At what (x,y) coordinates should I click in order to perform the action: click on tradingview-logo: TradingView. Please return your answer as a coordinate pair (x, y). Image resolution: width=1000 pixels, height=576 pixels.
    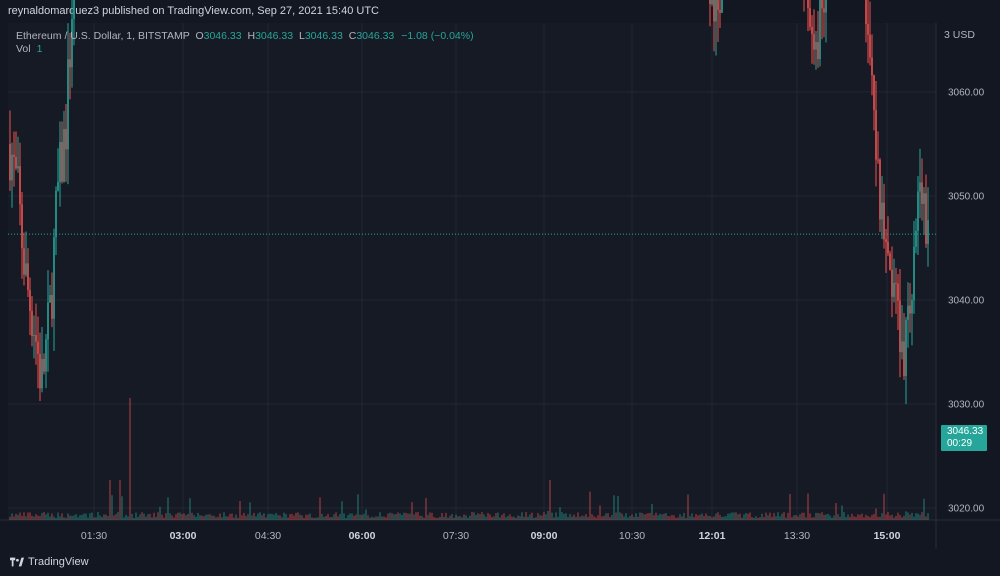
    Looking at the image, I should click on (49, 562).